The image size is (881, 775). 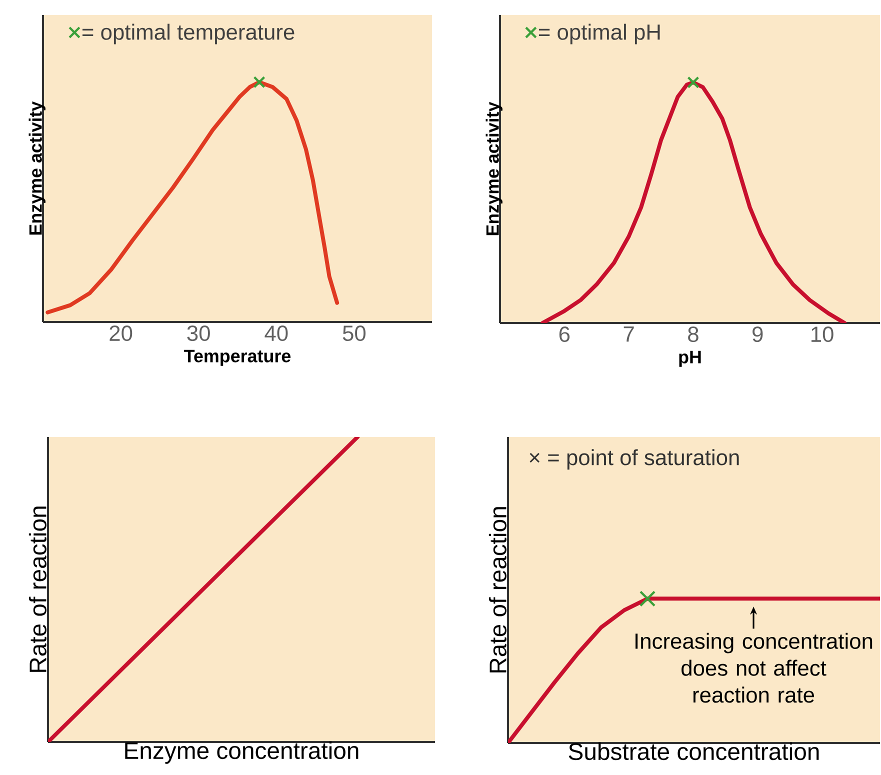 I want to click on x-tick-label: 6, so click(x=564, y=334).